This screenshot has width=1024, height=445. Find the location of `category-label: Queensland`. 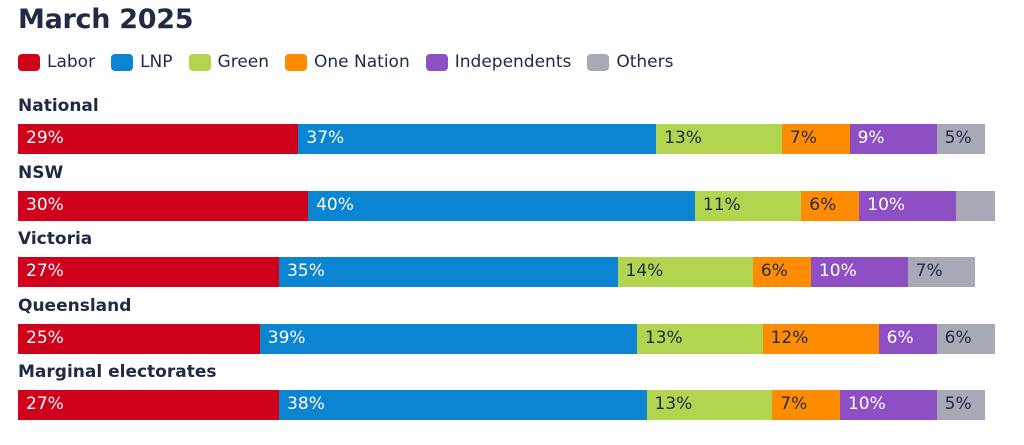

category-label: Queensland is located at coordinates (75, 305).